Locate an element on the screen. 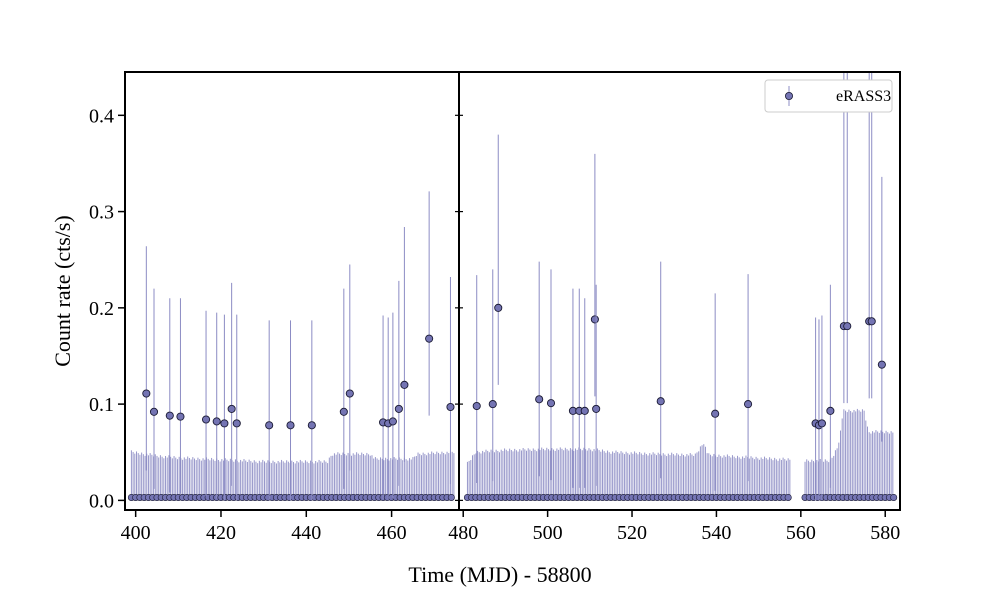 The height and width of the screenshot is (600, 1000). x-tick-label: 580 is located at coordinates (885, 533).